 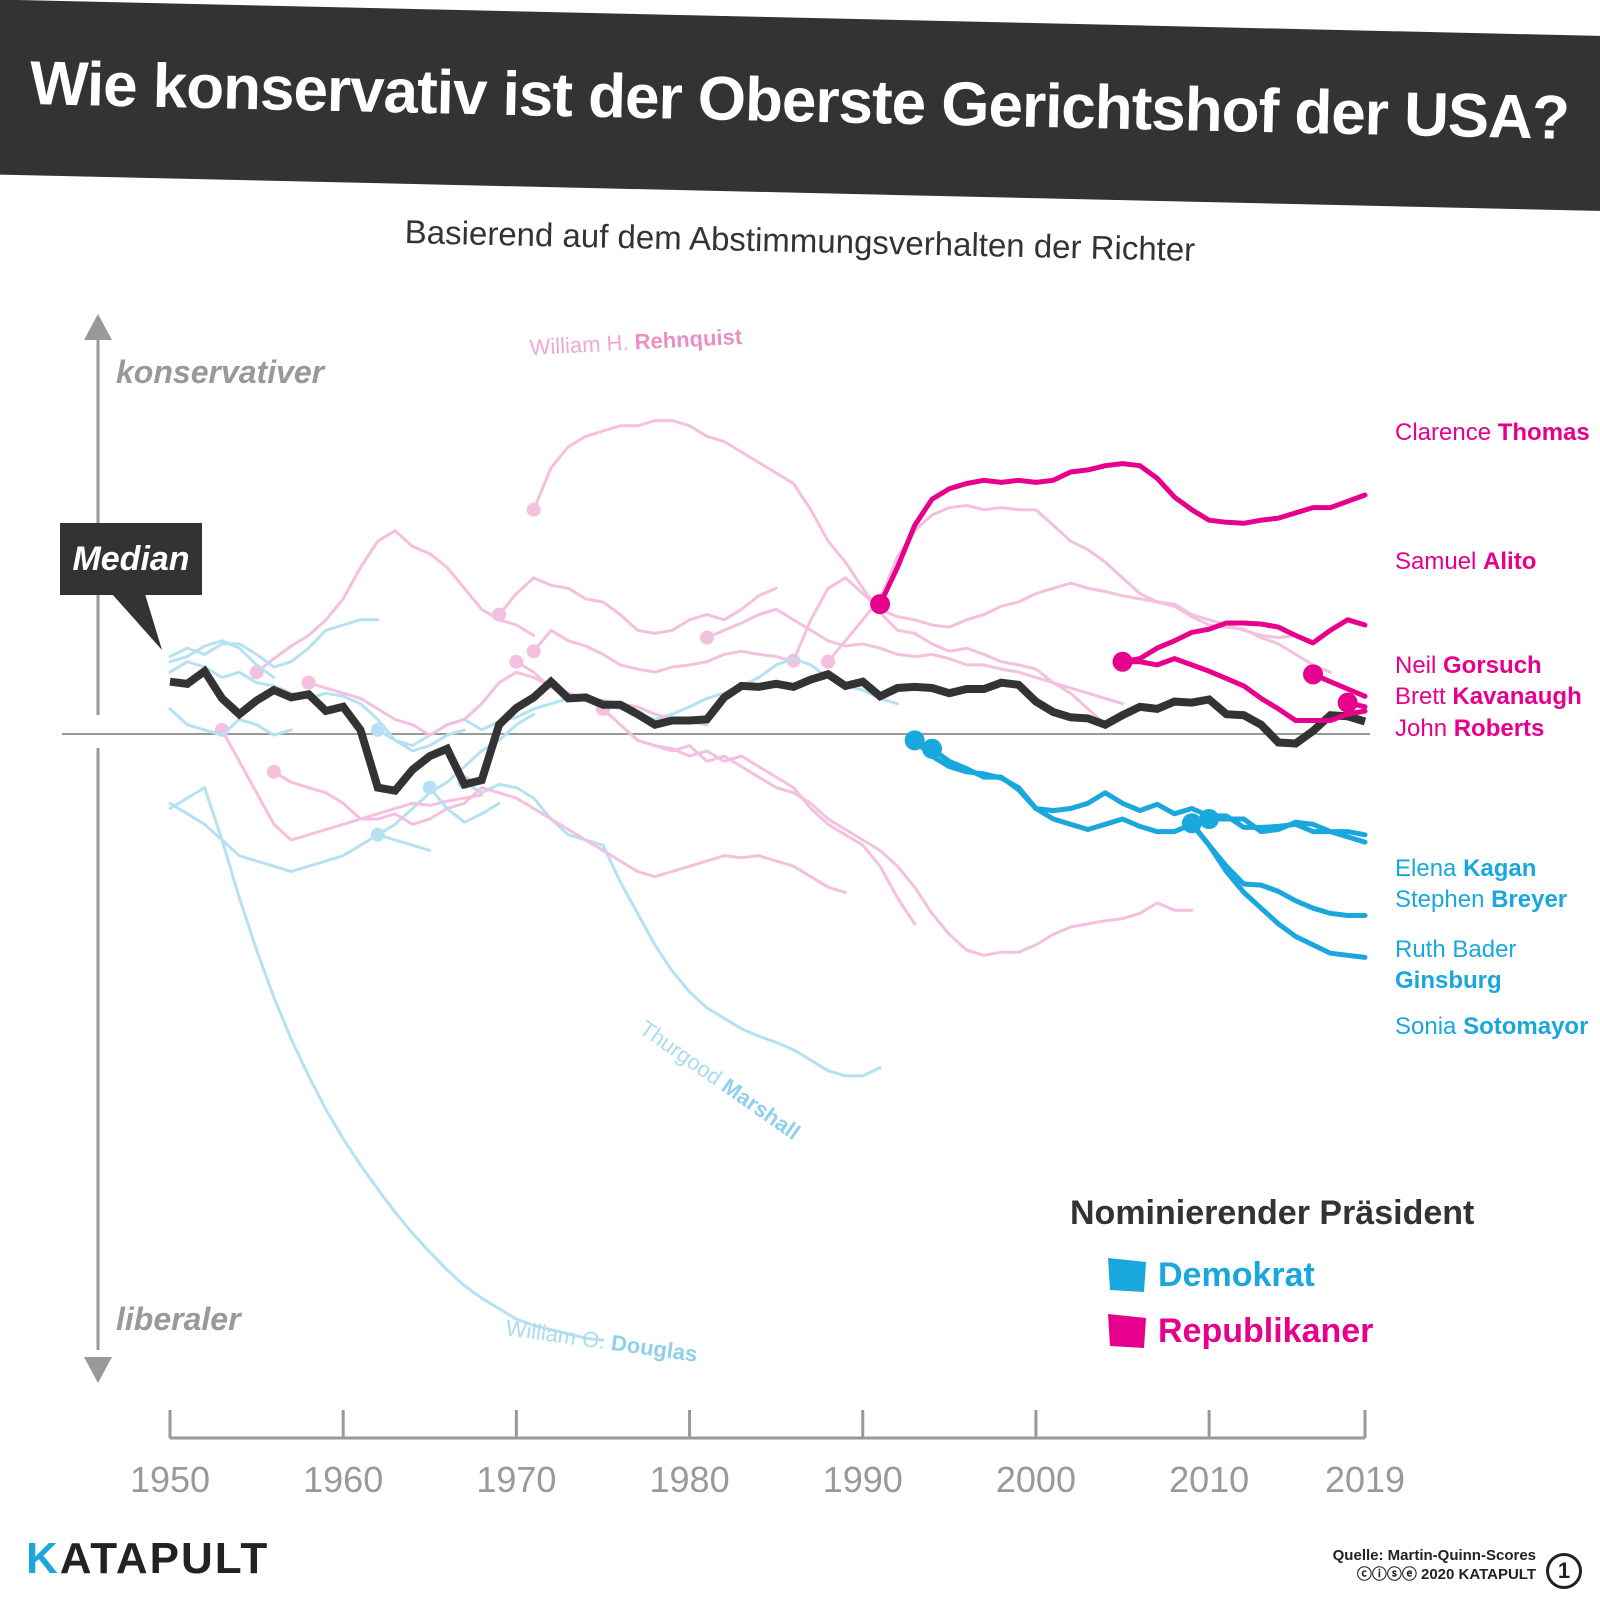 What do you see at coordinates (516, 1479) in the screenshot?
I see `x-tick-label-1970: 1970` at bounding box center [516, 1479].